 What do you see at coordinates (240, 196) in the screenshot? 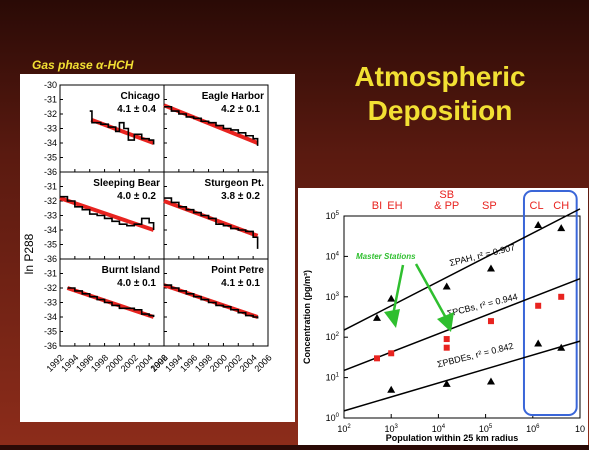
I see `panel-rate-3: 3.8 ± 0.2` at bounding box center [240, 196].